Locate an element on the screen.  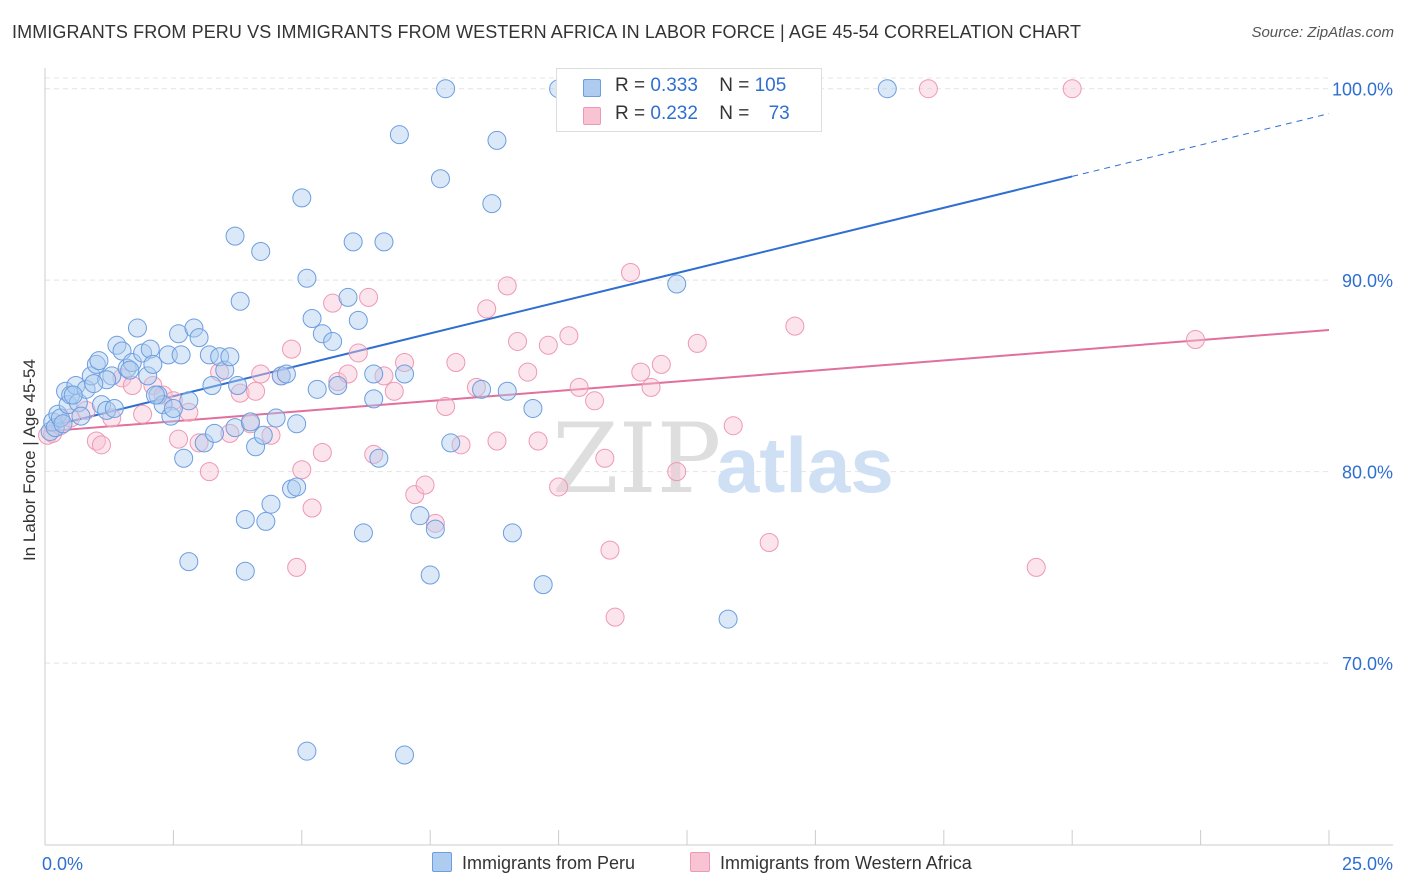
legend-swatch-wafrica is located at coordinates (592, 116).